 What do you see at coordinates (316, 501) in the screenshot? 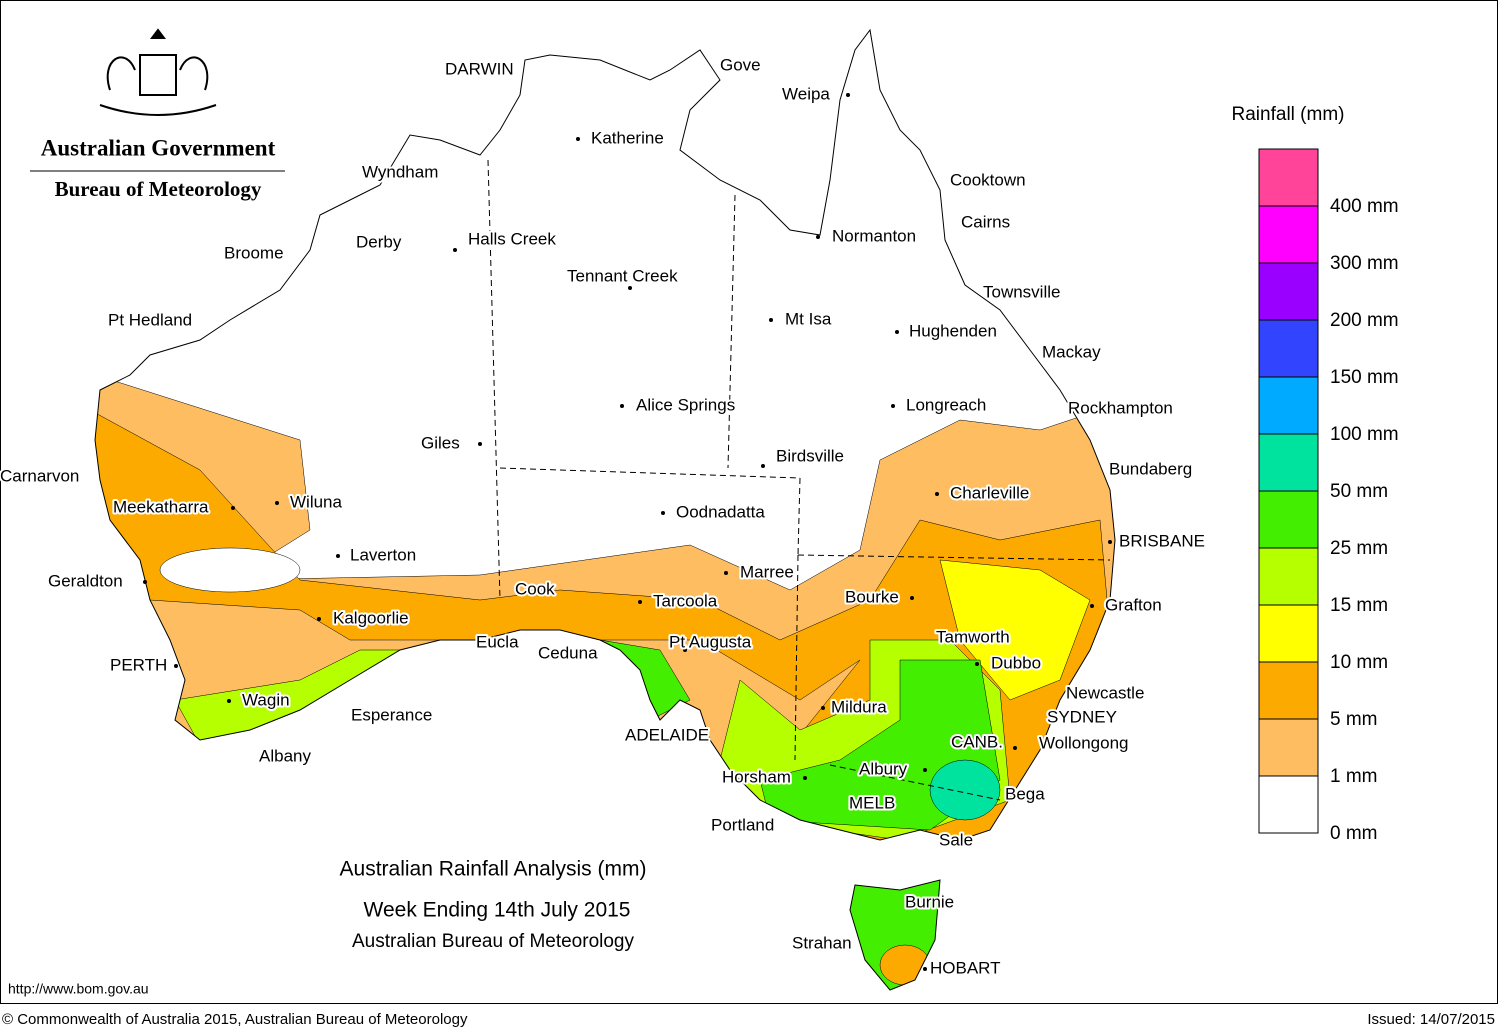
I see `place-label: Wiluna` at bounding box center [316, 501].